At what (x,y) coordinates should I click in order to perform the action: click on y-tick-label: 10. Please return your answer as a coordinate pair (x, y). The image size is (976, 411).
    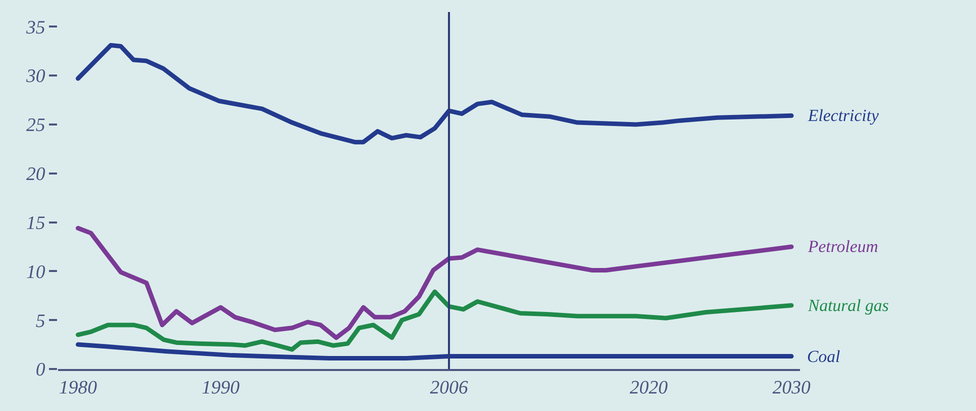
    Looking at the image, I should click on (36, 272).